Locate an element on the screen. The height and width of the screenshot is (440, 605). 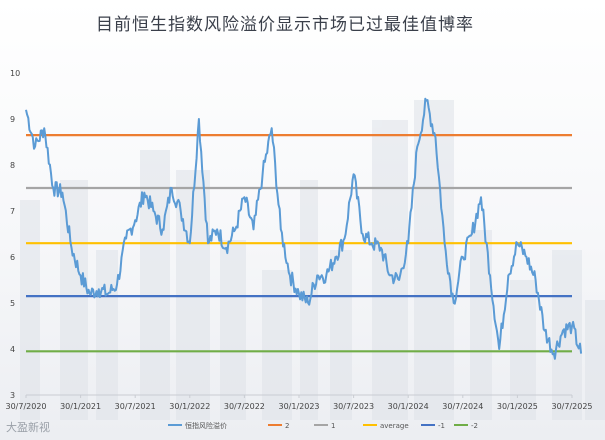
legend-label: 恒指风险溢价 is located at coordinates (206, 425).